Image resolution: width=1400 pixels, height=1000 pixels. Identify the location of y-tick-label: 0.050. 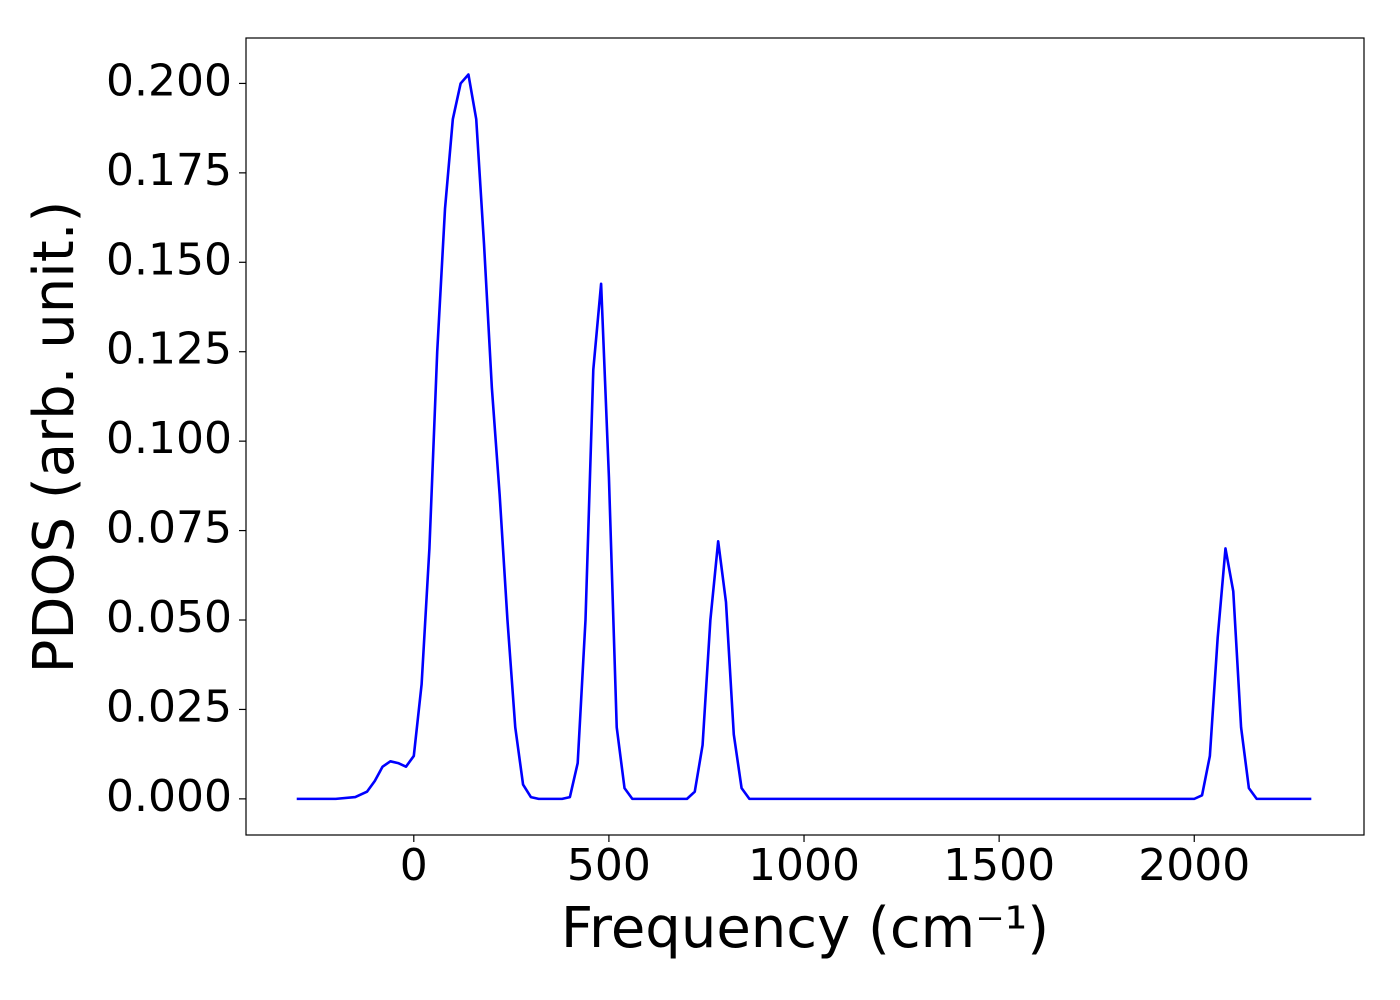
(169, 617).